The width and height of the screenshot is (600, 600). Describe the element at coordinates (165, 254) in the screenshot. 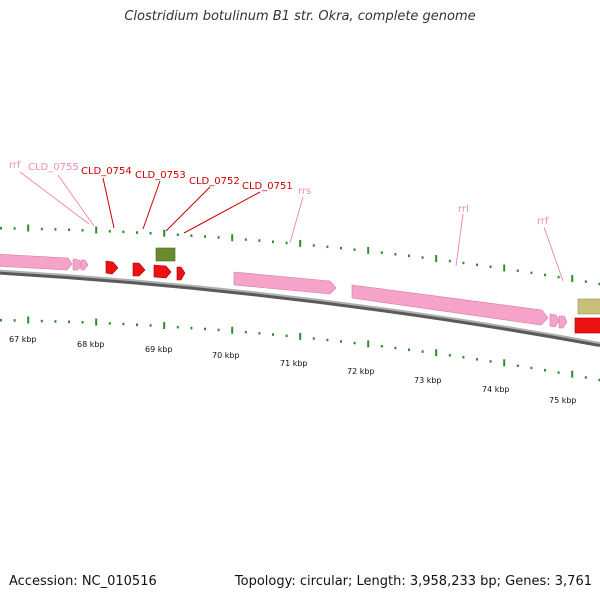

I see `gene-feature-green` at that location.